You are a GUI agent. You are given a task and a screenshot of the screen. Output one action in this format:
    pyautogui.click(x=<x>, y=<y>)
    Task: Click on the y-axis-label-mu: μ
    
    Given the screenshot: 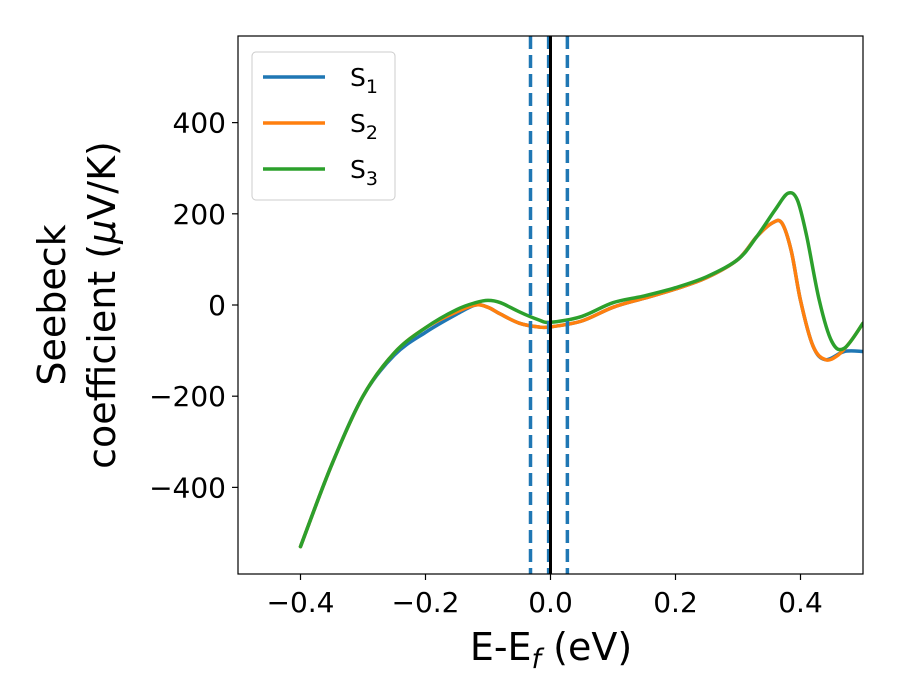 What is the action you would take?
    pyautogui.click(x=102, y=232)
    